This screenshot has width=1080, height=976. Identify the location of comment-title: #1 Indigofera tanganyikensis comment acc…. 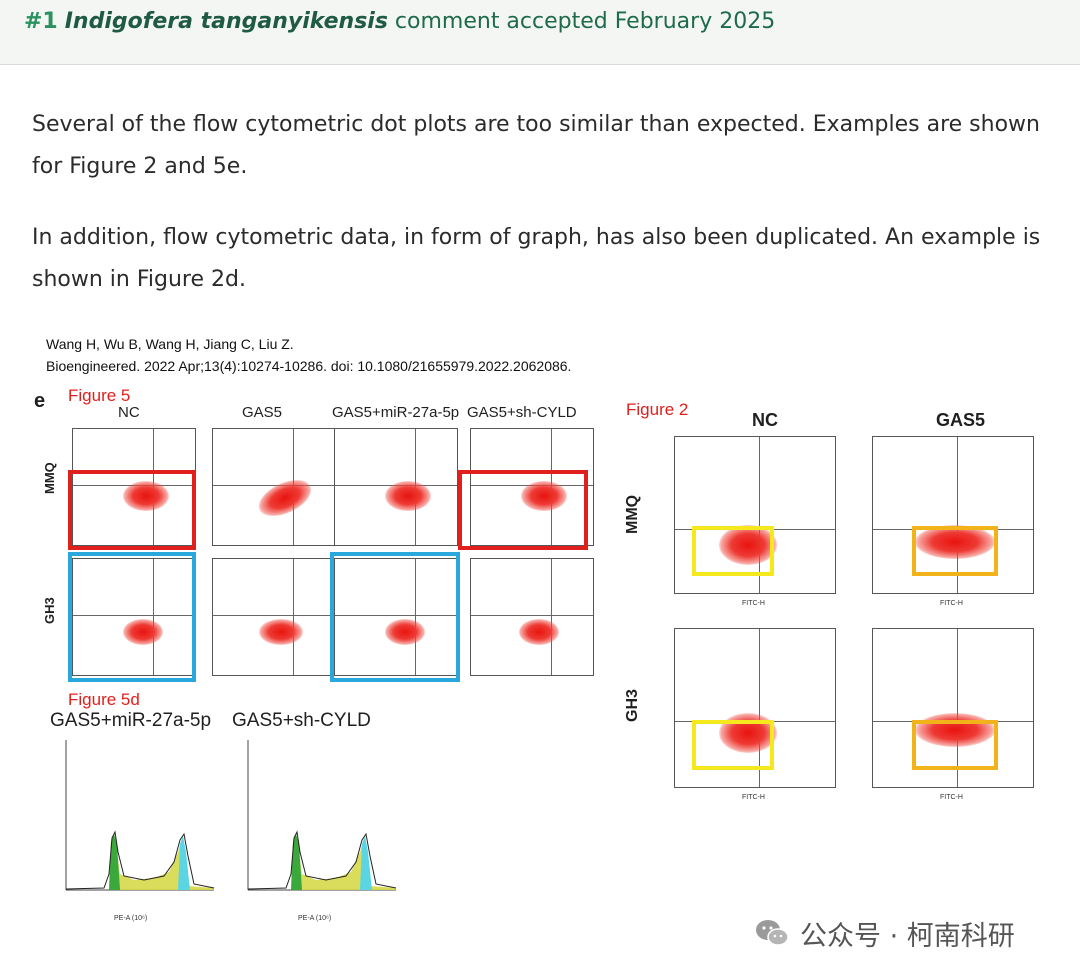
(399, 21).